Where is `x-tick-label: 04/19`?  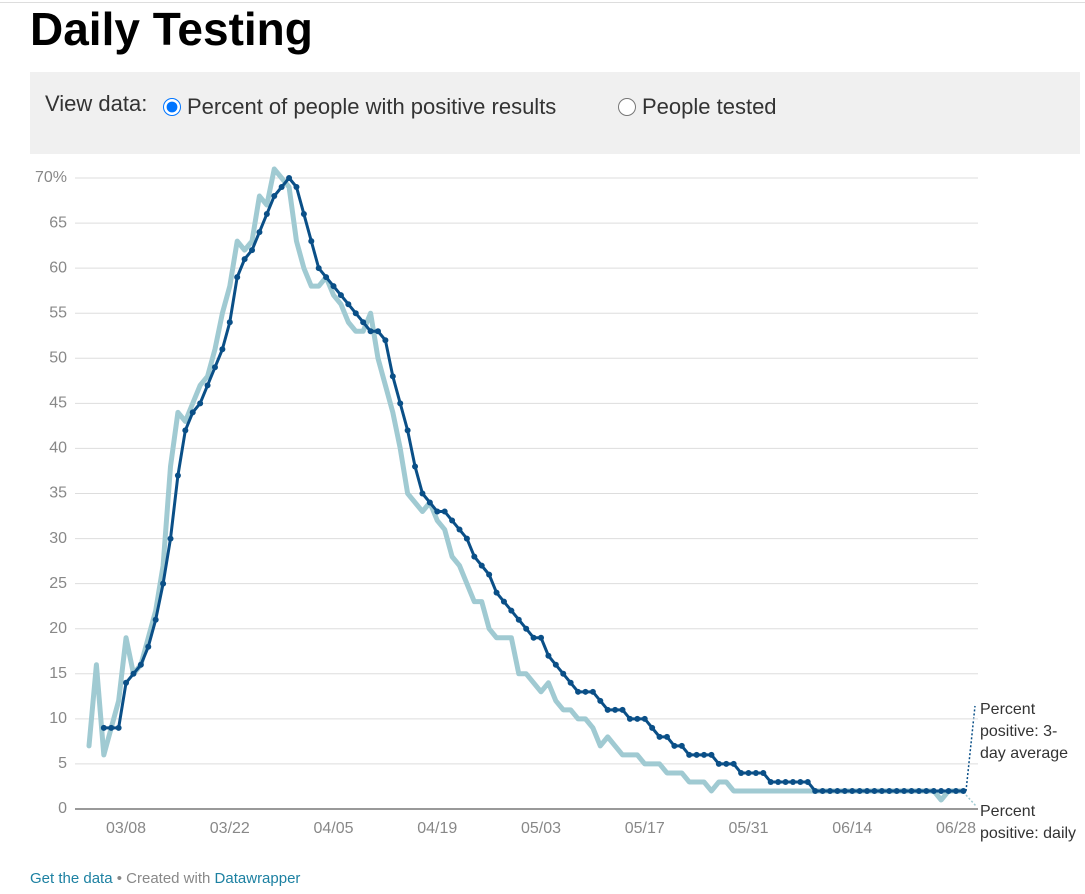 x-tick-label: 04/19 is located at coordinates (437, 828).